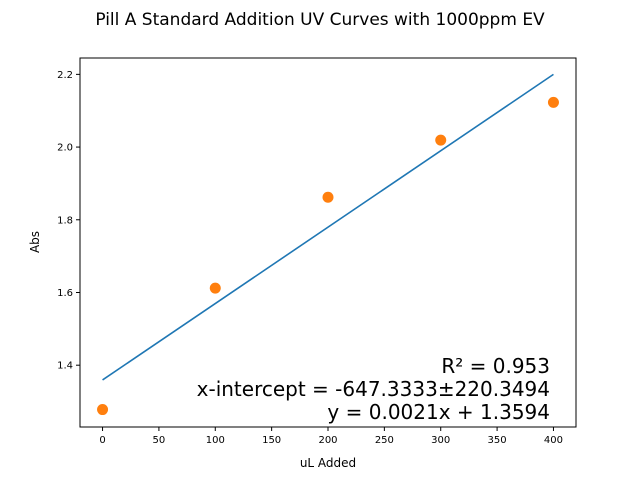 The image size is (640, 480). Describe the element at coordinates (328, 463) in the screenshot. I see `x-axis-label: uL Added` at that location.